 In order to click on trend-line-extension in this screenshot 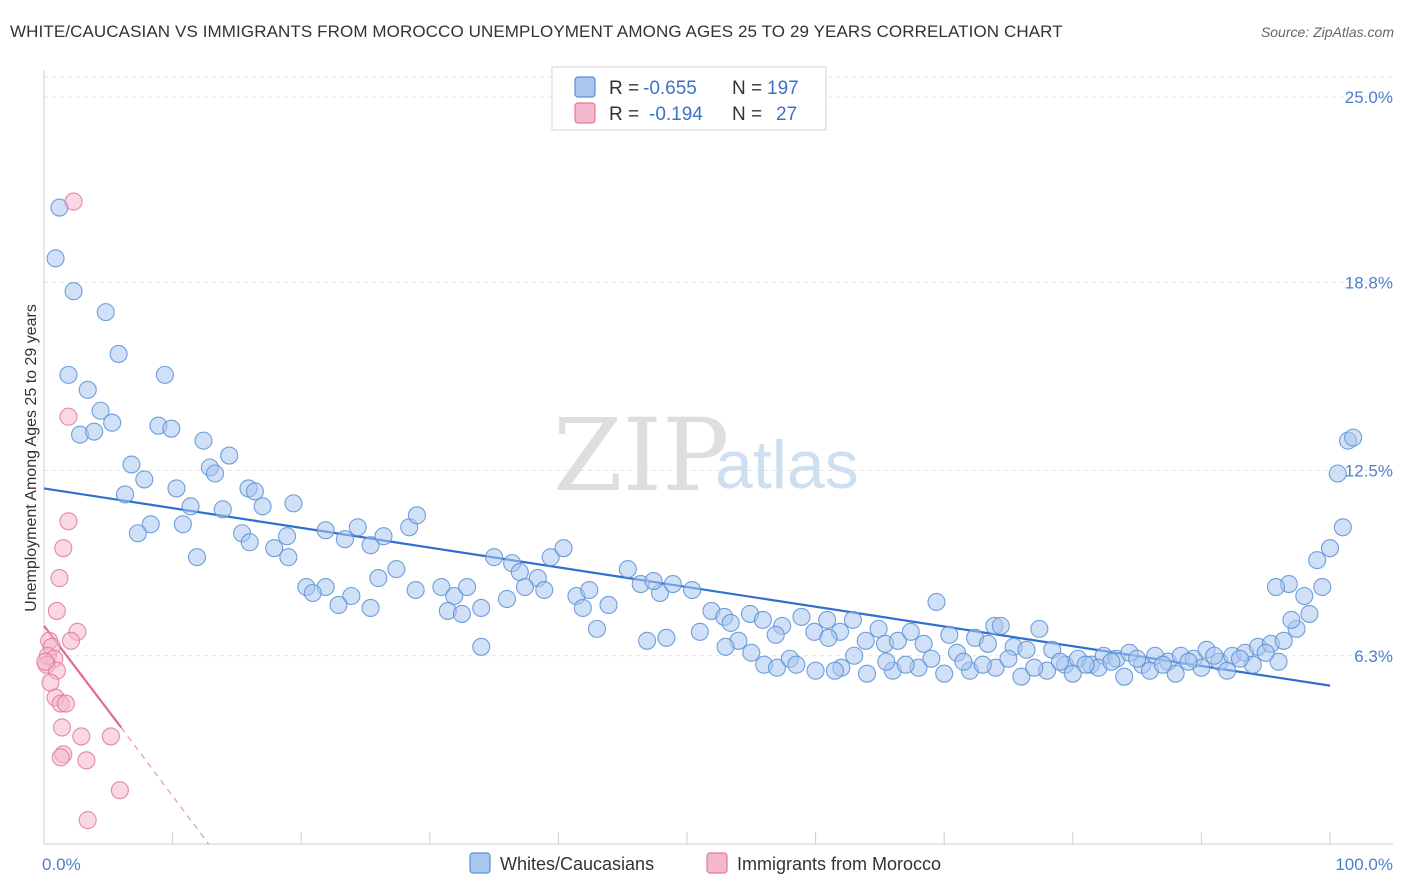, I will do `click(165, 786)`.